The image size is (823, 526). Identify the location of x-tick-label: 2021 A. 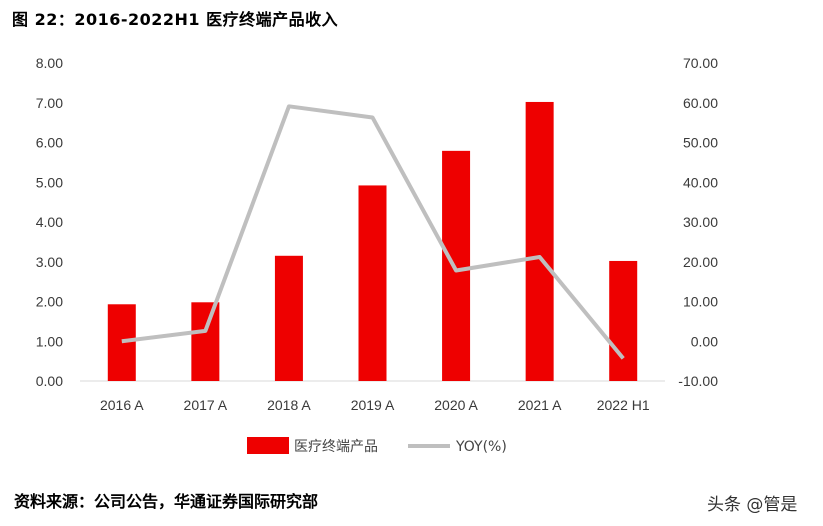
(540, 405).